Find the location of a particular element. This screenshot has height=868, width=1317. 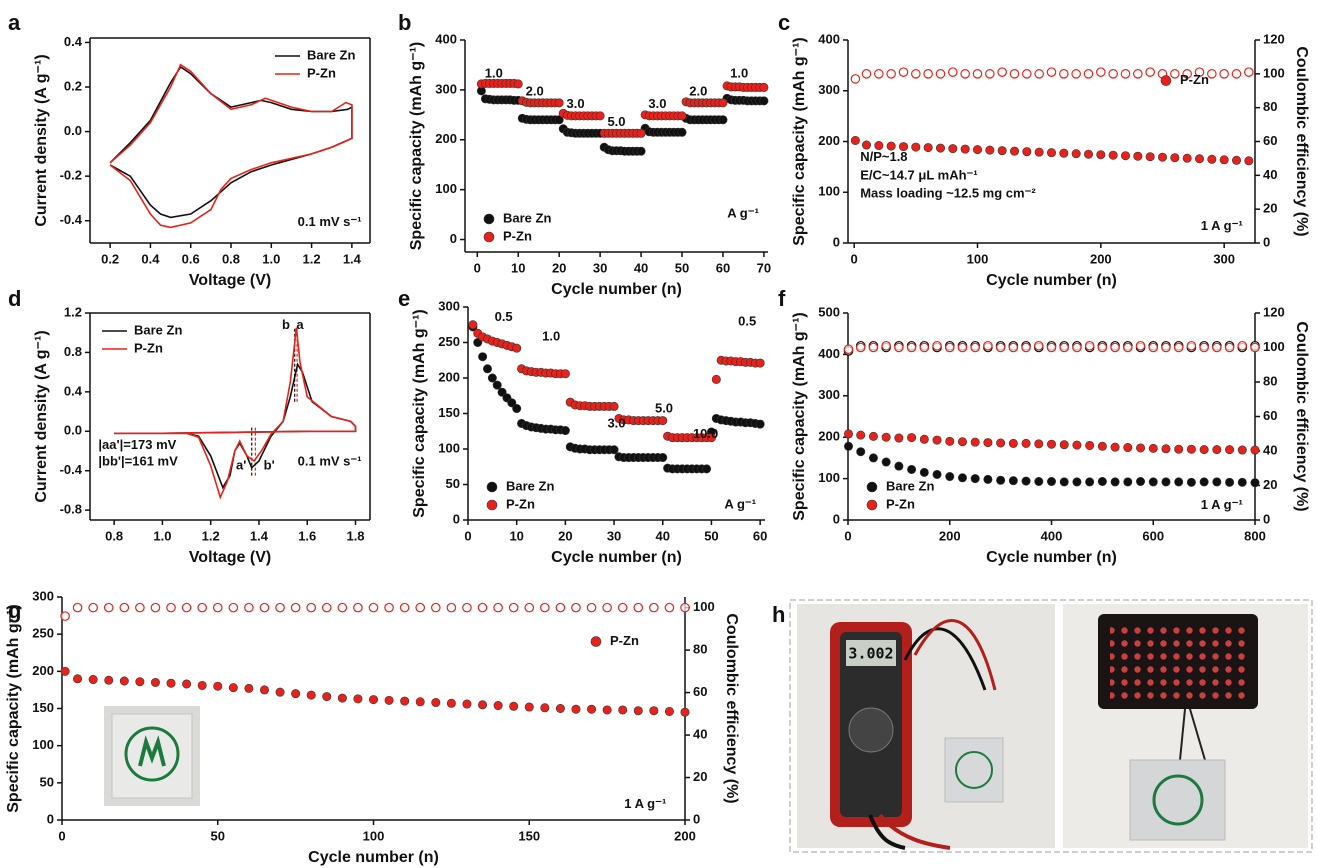

x-axis-title: Cycle number (n) is located at coordinates (616, 557).